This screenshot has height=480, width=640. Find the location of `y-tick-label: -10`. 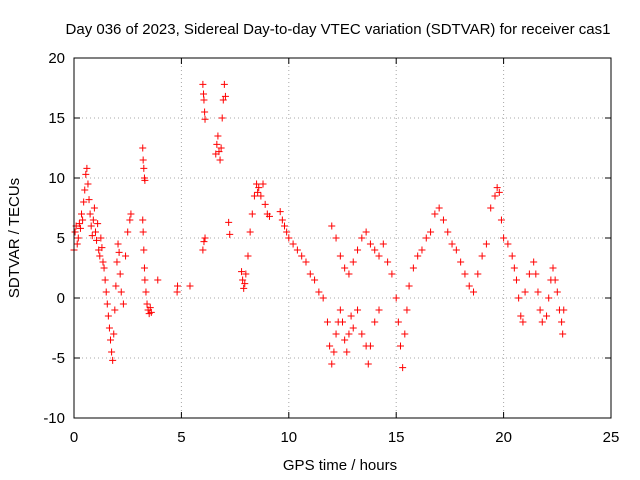

y-tick-label: -10 is located at coordinates (54, 418).